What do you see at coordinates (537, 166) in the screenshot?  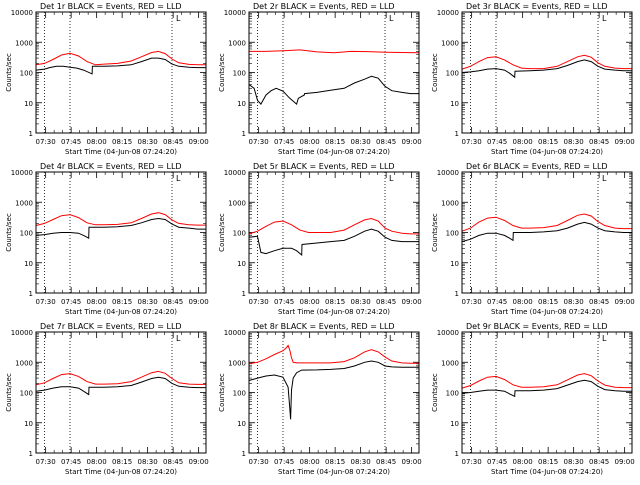 I see `panel-title: Det 6r BLACK = Events, RED = LLD` at bounding box center [537, 166].